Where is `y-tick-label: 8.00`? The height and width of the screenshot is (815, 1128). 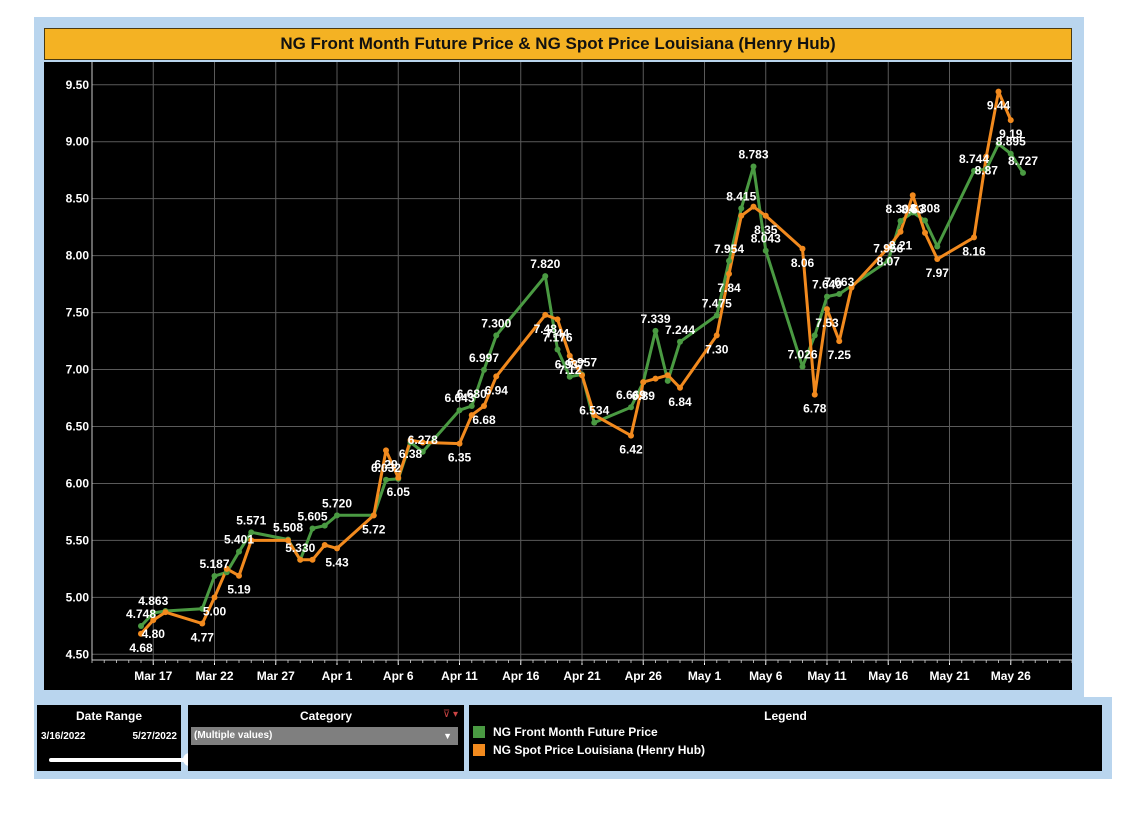
y-tick-label: 8.00 is located at coordinates (78, 256).